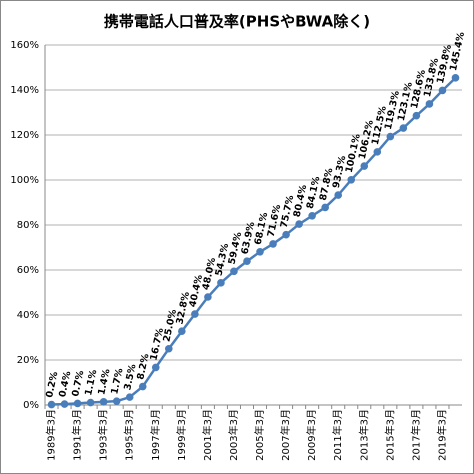  What do you see at coordinates (415, 435) in the screenshot?
I see `x-tick-label: 2017年3月` at bounding box center [415, 435].